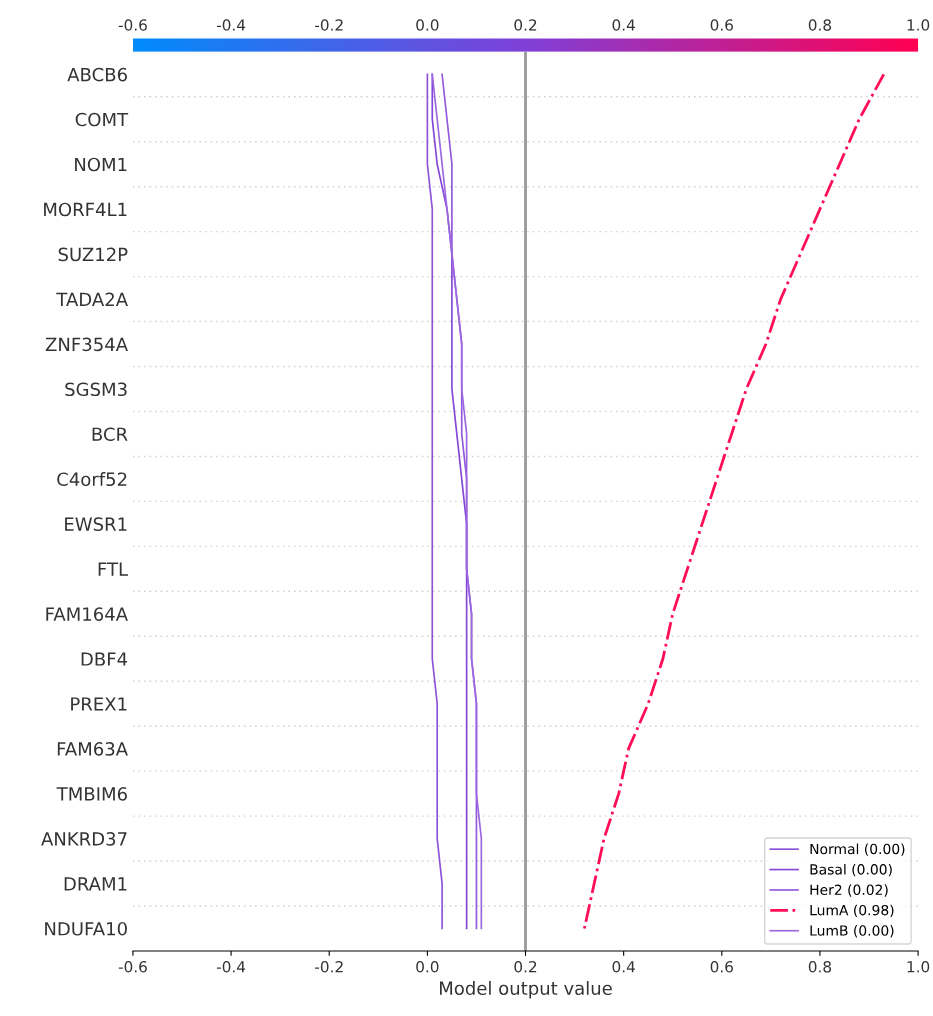 The image size is (933, 1016). I want to click on y-tick-label: NOM1, so click(101, 164).